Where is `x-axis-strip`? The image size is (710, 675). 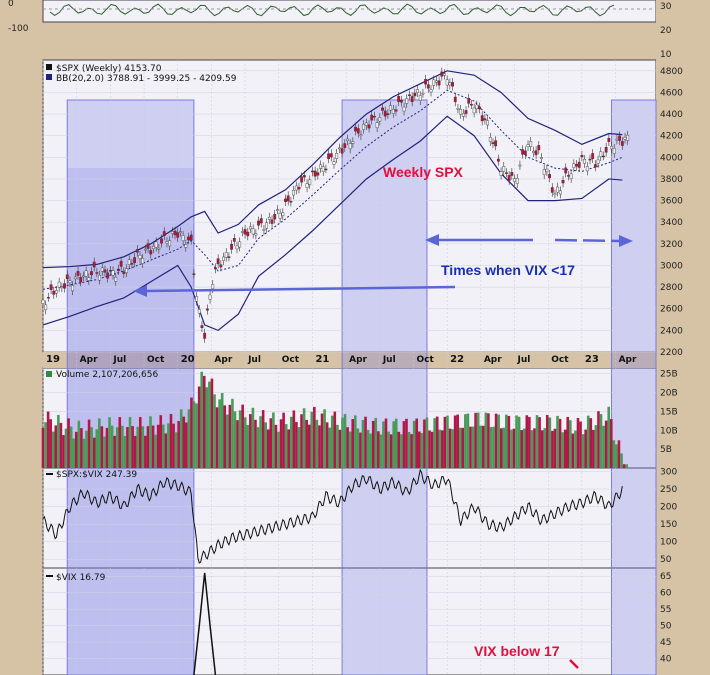
x-axis-strip is located at coordinates (349, 360).